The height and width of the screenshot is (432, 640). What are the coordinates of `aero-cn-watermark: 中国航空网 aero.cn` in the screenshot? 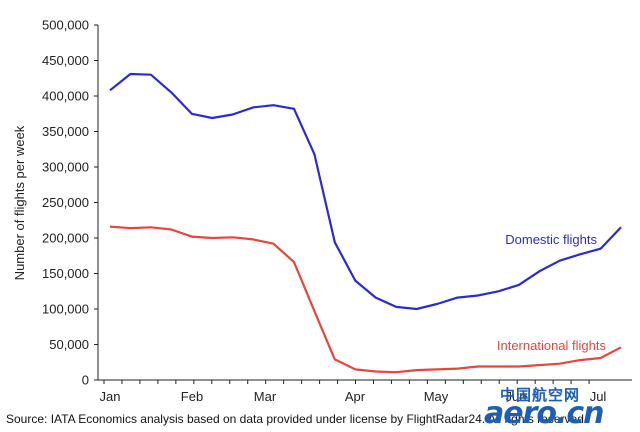 It's located at (559, 407).